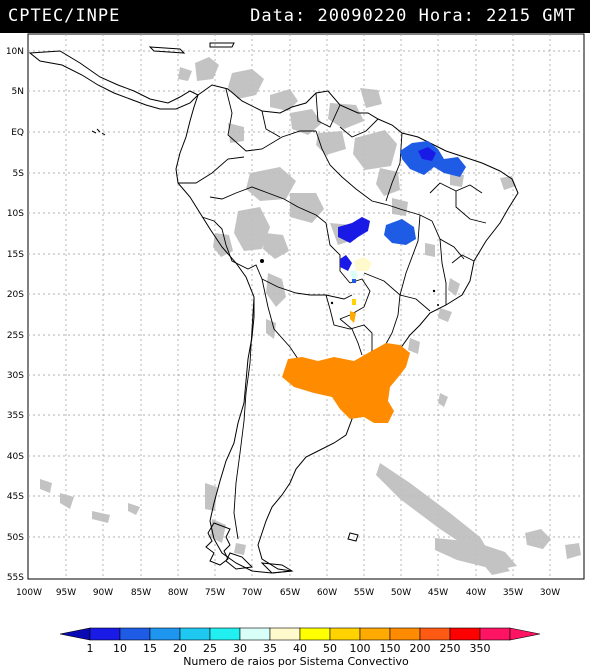 This screenshot has width=600, height=670. What do you see at coordinates (330, 648) in the screenshot?
I see `legend-value: 50` at bounding box center [330, 648].